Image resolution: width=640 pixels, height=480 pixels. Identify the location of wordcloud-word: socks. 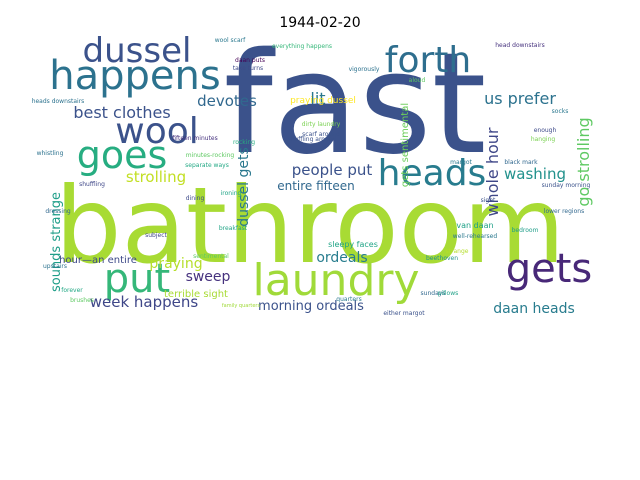
(560, 111).